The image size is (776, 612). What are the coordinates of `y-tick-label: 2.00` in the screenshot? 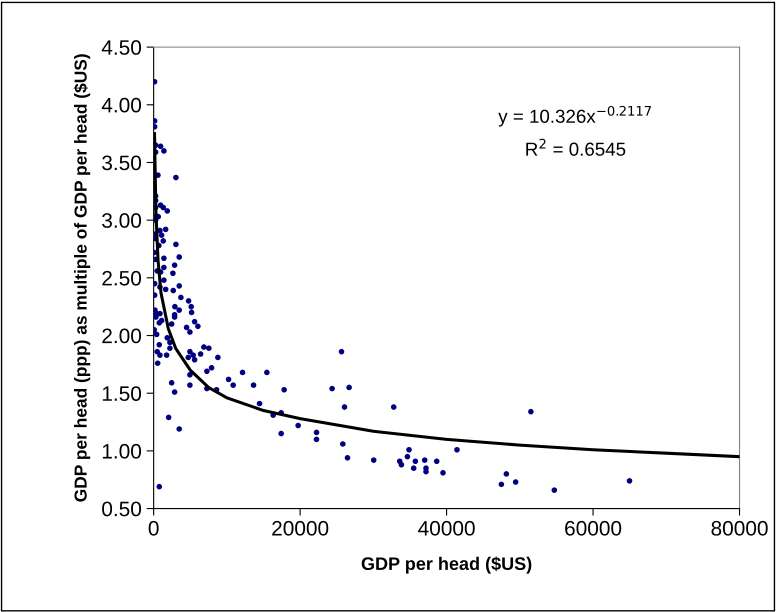 It's located at (122, 336).